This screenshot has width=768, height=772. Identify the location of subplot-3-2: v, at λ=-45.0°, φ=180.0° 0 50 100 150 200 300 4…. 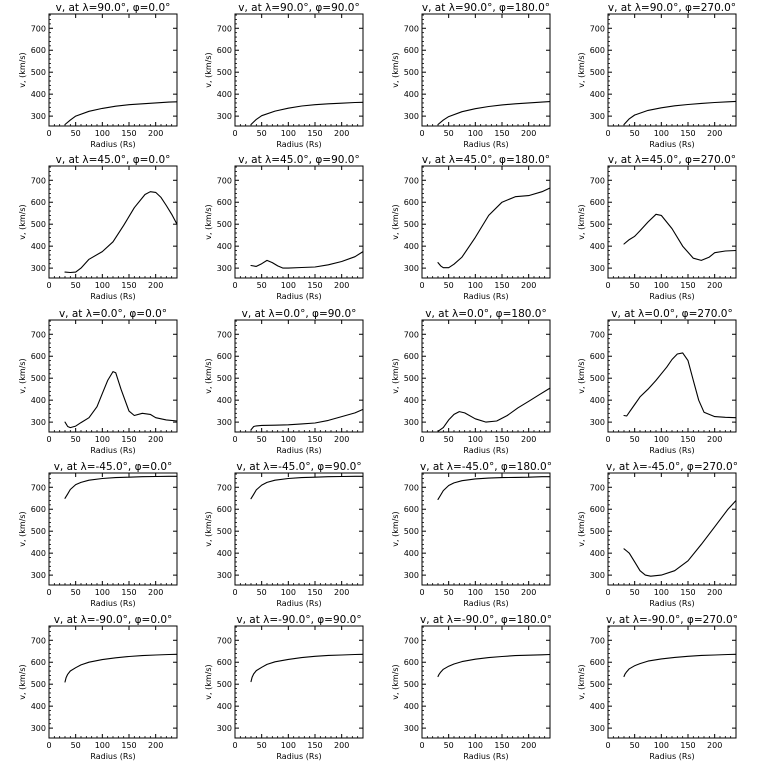
(471, 534).